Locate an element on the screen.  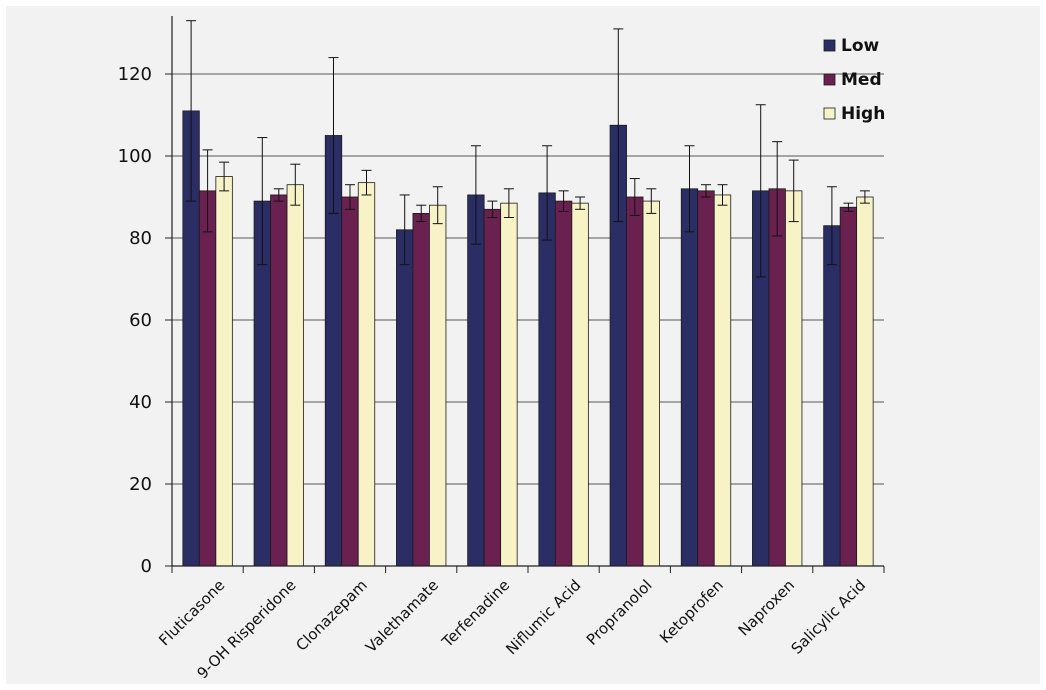
legend-swatch-med is located at coordinates (829, 79).